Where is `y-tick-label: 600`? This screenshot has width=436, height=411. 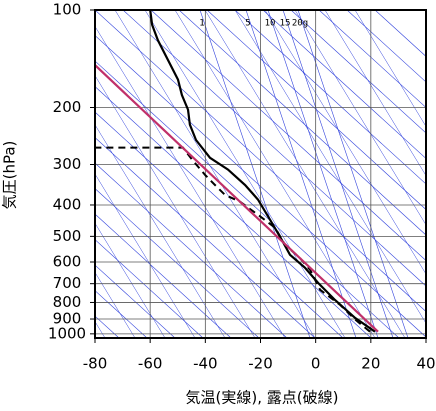 y-tick-label: 600 is located at coordinates (67, 261).